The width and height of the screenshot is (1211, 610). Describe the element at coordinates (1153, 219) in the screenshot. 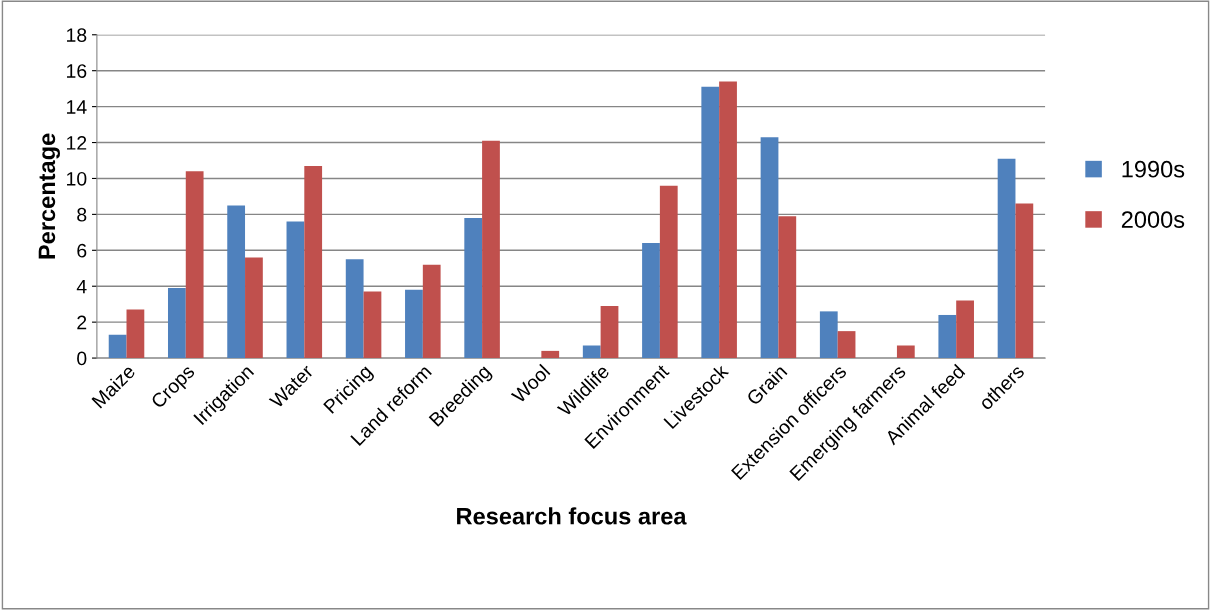

I see `legend-label: 2000s` at that location.